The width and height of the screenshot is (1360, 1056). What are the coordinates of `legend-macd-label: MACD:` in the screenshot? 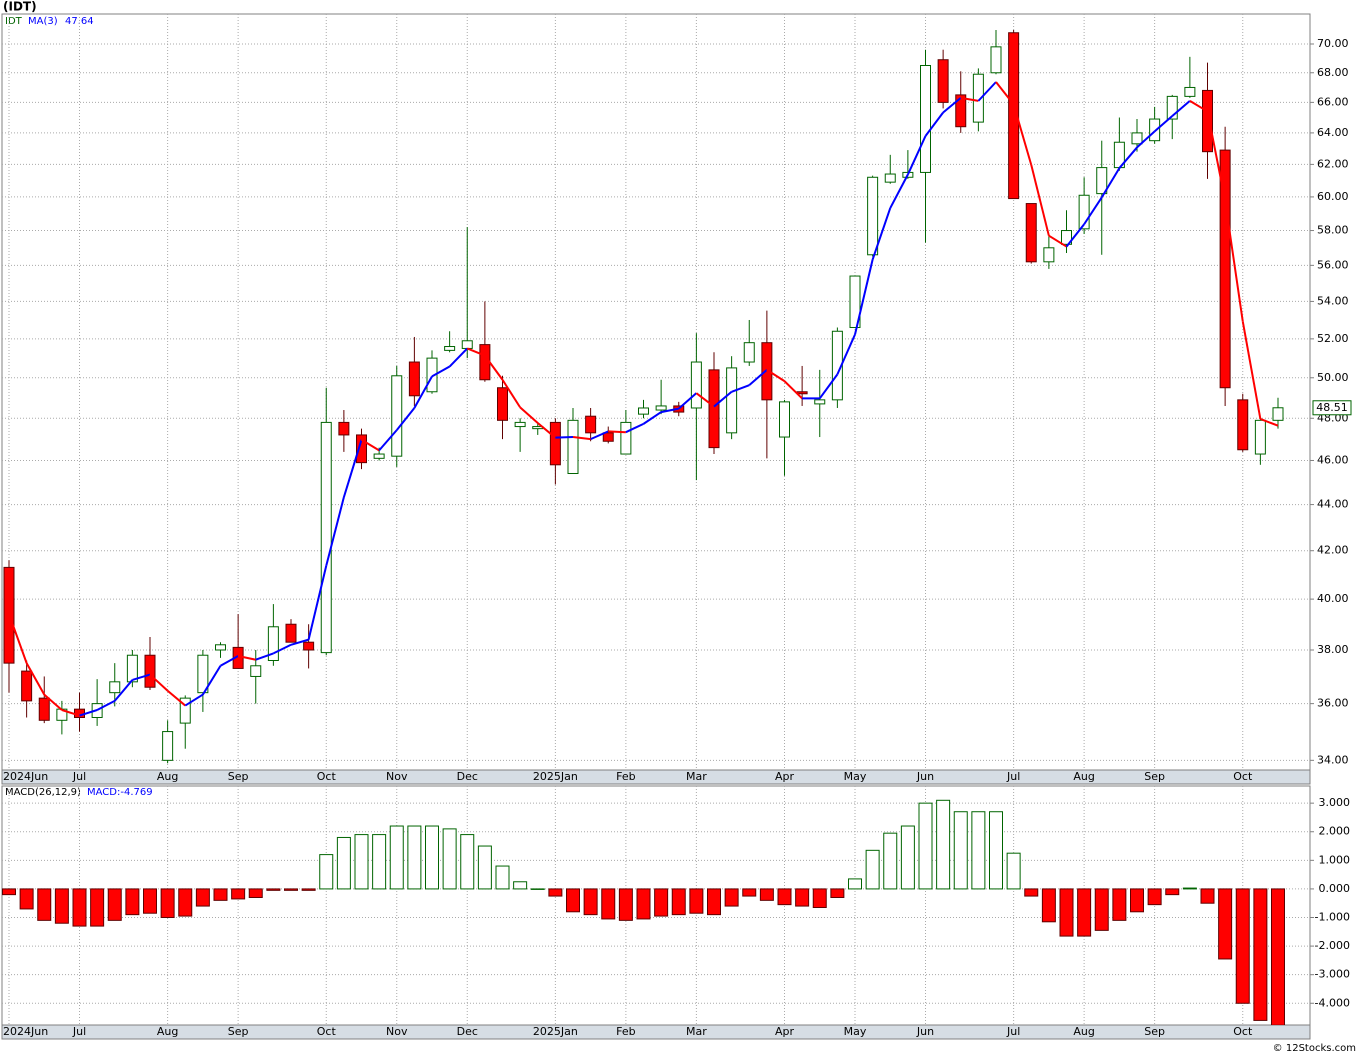 It's located at (103, 792).